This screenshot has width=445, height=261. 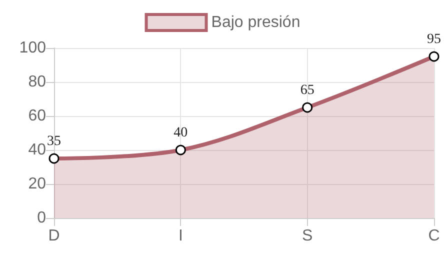 I want to click on data-label: 95, so click(x=434, y=39).